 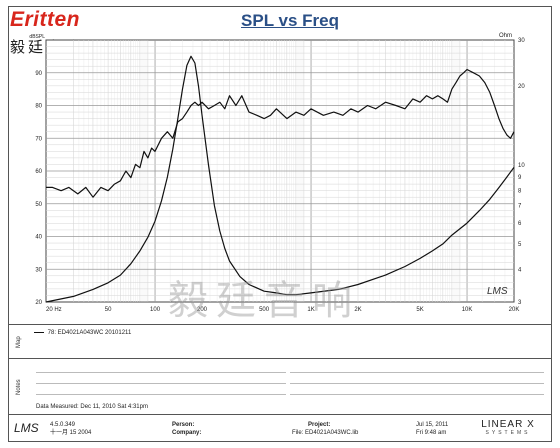 I want to click on x-tick-label: 100, so click(x=155, y=310).